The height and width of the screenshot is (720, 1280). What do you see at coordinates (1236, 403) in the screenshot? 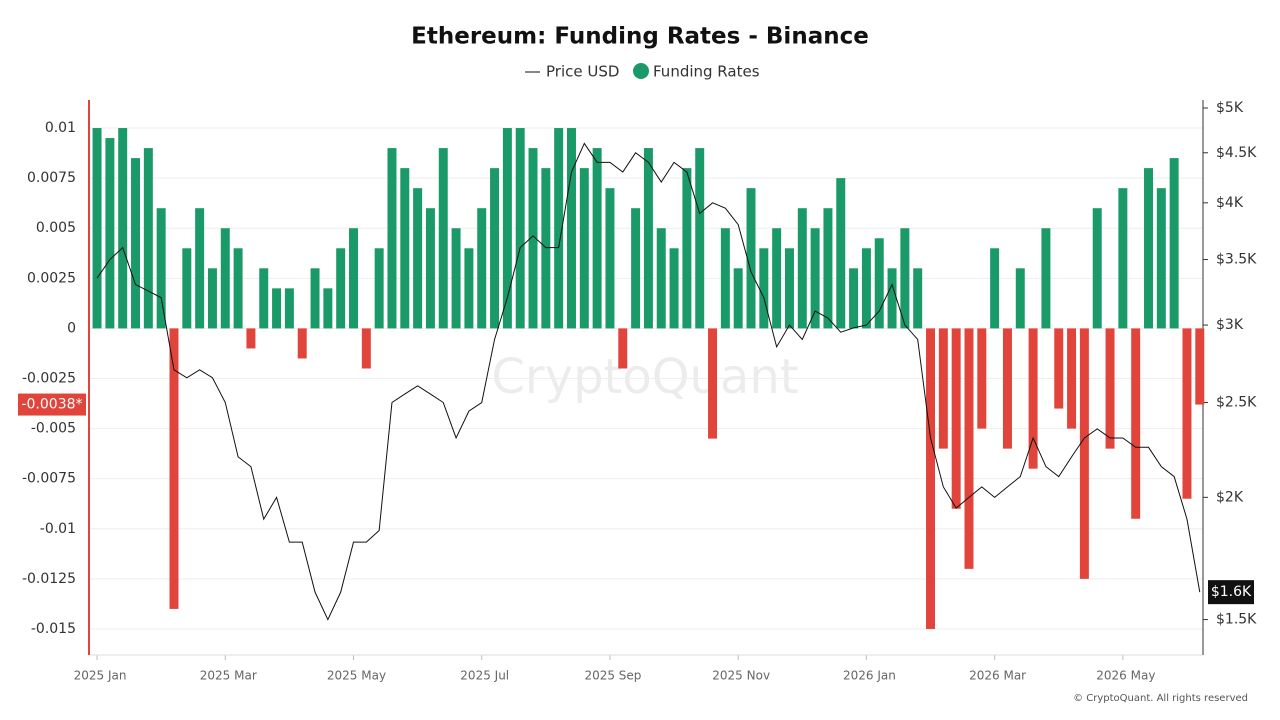
I see `y2-tick-label: $2.5K` at bounding box center [1236, 403].